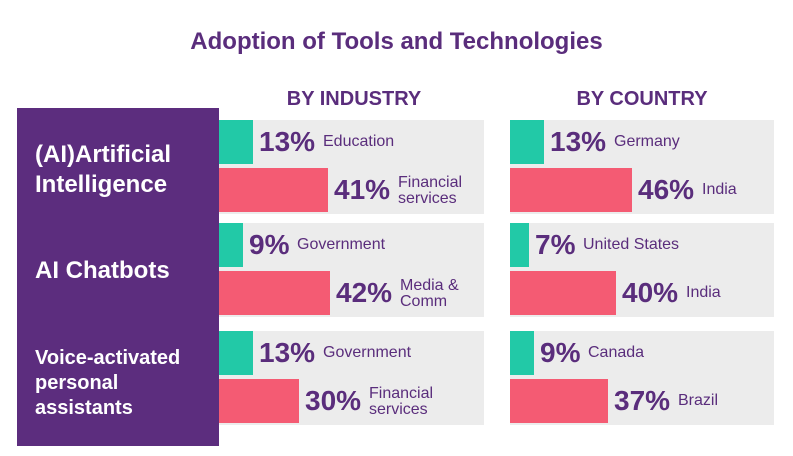 The image size is (793, 456). What do you see at coordinates (642, 378) in the screenshot?
I see `panel-by-country-2: 9% Canada 37% Brazil` at bounding box center [642, 378].